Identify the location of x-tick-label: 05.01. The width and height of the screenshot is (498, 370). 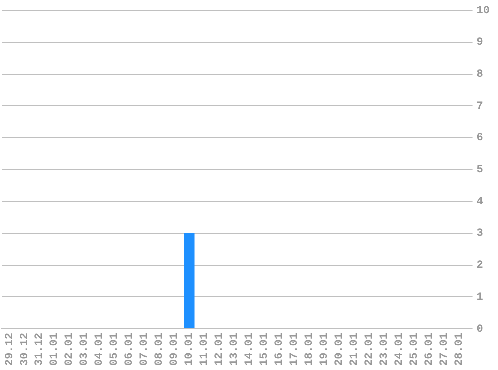
(115, 349).